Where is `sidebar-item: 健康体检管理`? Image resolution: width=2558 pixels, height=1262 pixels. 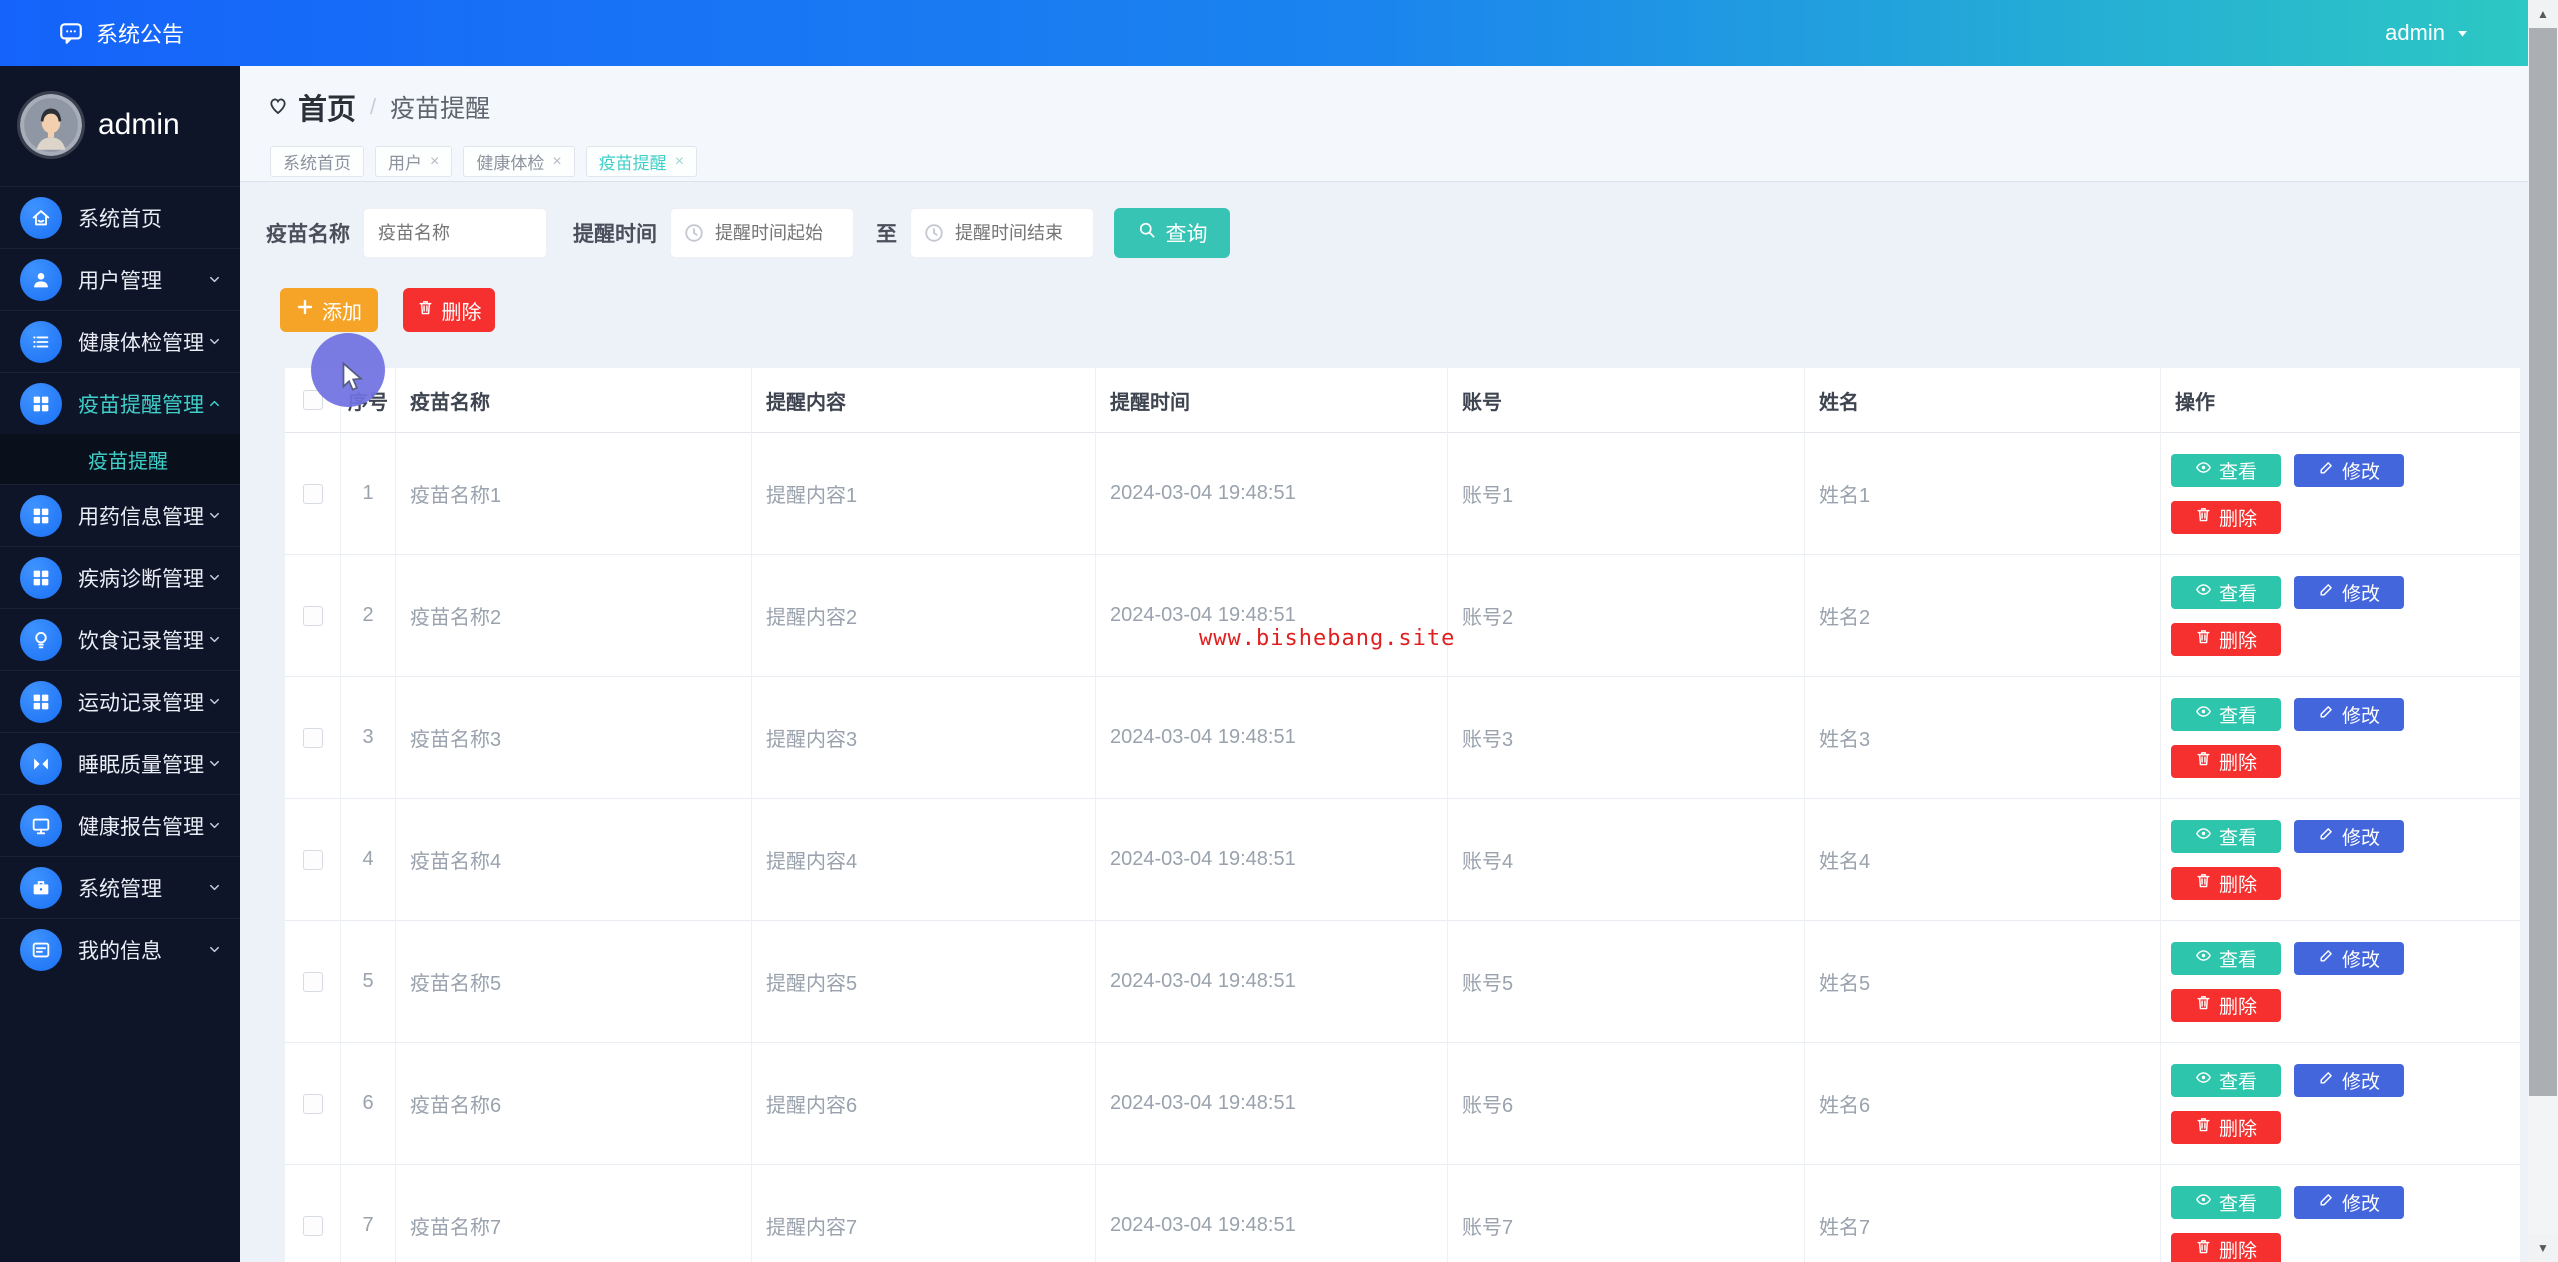
sidebar-item: 健康体检管理 is located at coordinates (120, 341).